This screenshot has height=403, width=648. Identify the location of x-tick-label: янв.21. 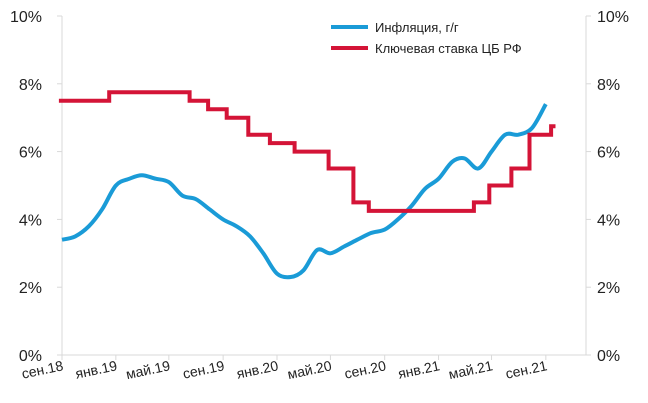
(419, 369).